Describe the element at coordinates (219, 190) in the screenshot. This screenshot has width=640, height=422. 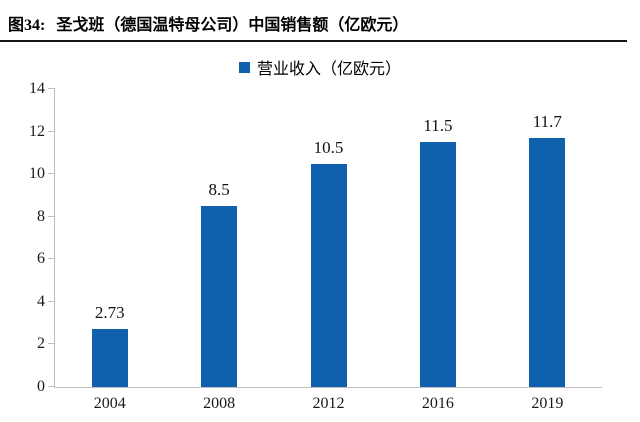
I see `bar-value-label: 8.5` at that location.